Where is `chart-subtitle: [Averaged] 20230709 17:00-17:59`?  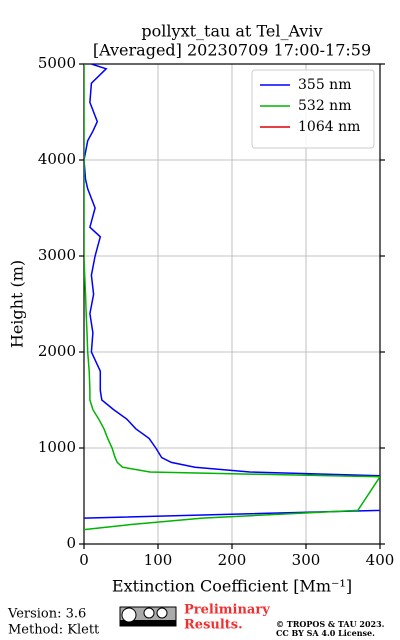
chart-subtitle: [Averaged] 20230709 17:00-17:59 is located at coordinates (232, 50).